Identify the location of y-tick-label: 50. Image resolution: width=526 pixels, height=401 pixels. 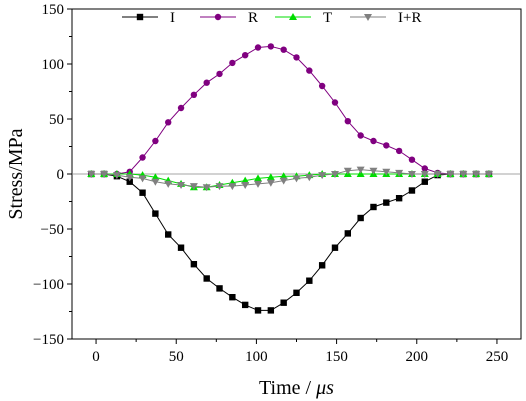
(56, 120).